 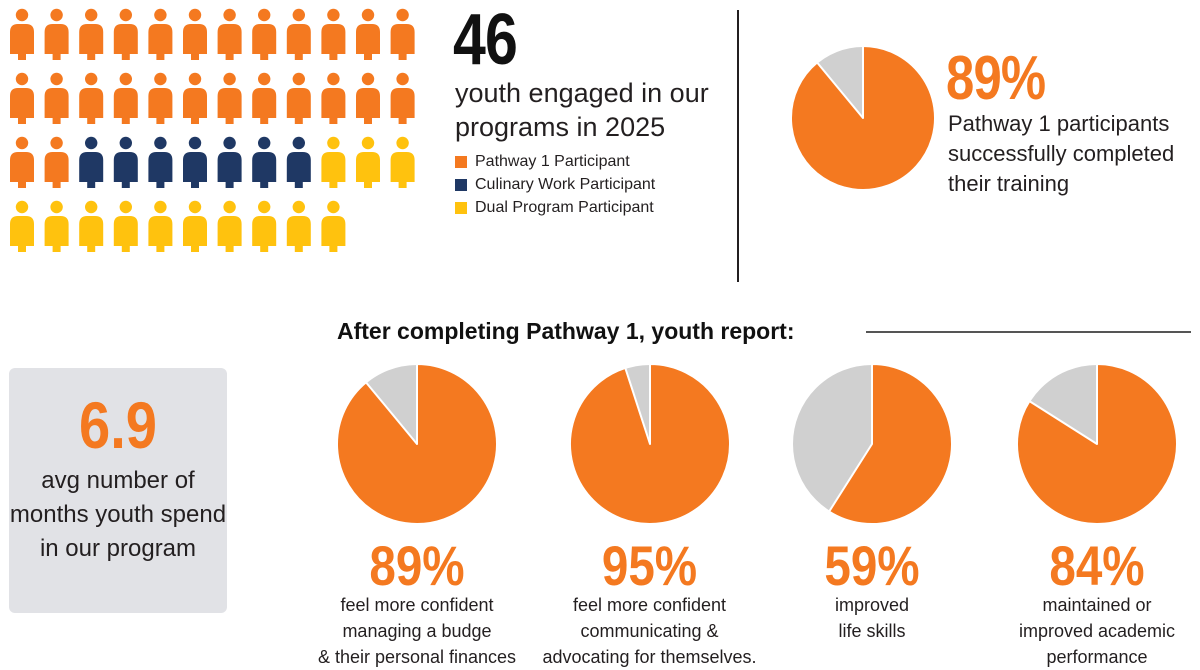 I want to click on stat-pie-life-skills, so click(x=872, y=444).